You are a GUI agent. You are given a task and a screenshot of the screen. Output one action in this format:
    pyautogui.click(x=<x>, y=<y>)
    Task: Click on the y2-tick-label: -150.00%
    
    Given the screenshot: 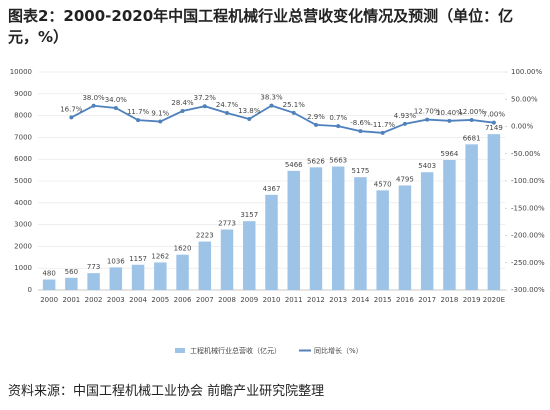 What is the action you would take?
    pyautogui.click(x=528, y=208)
    